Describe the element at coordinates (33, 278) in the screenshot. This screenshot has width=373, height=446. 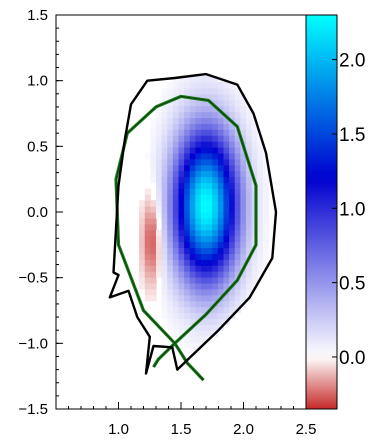
I see `y-tick-label: −0.5` at that location.